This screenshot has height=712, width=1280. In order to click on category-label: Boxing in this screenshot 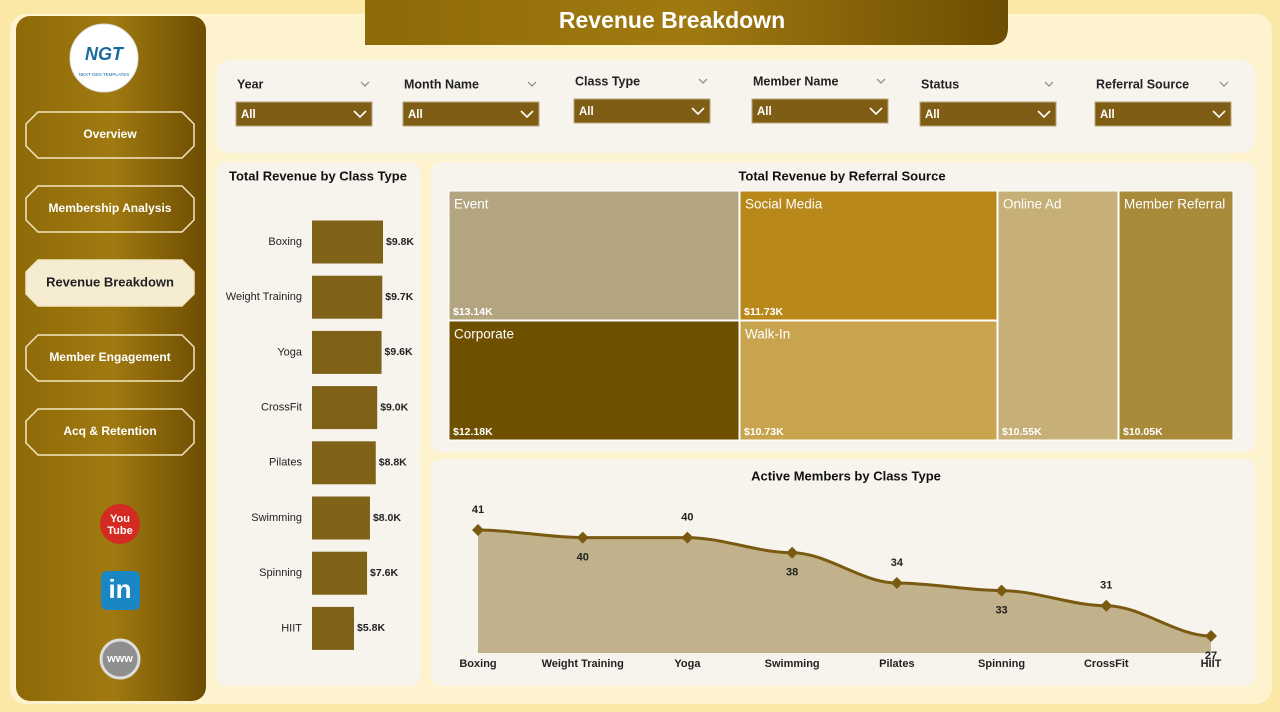, I will do `click(477, 664)`.